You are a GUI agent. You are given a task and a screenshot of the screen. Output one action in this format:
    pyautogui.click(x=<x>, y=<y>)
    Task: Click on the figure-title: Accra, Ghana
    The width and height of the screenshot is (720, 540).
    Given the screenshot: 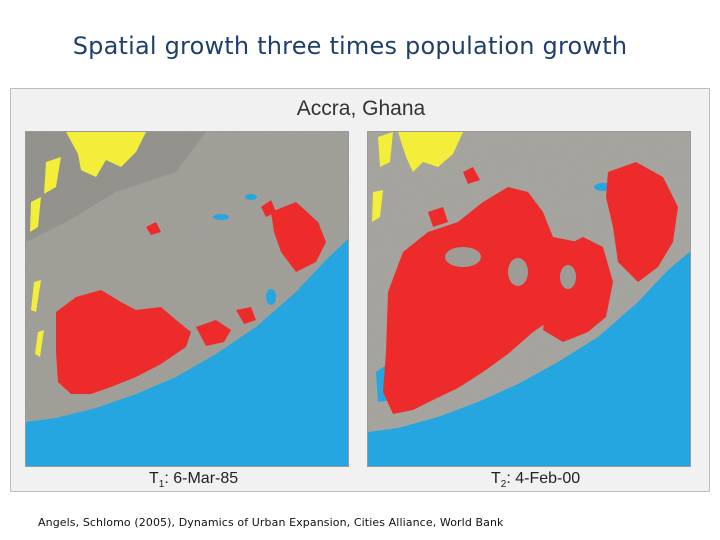 What is the action you would take?
    pyautogui.click(x=361, y=108)
    